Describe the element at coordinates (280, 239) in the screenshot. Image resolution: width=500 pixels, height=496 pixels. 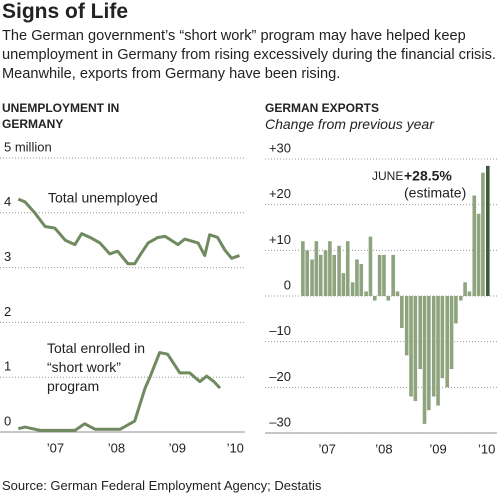
I see `y-tick-label: +10` at that location.